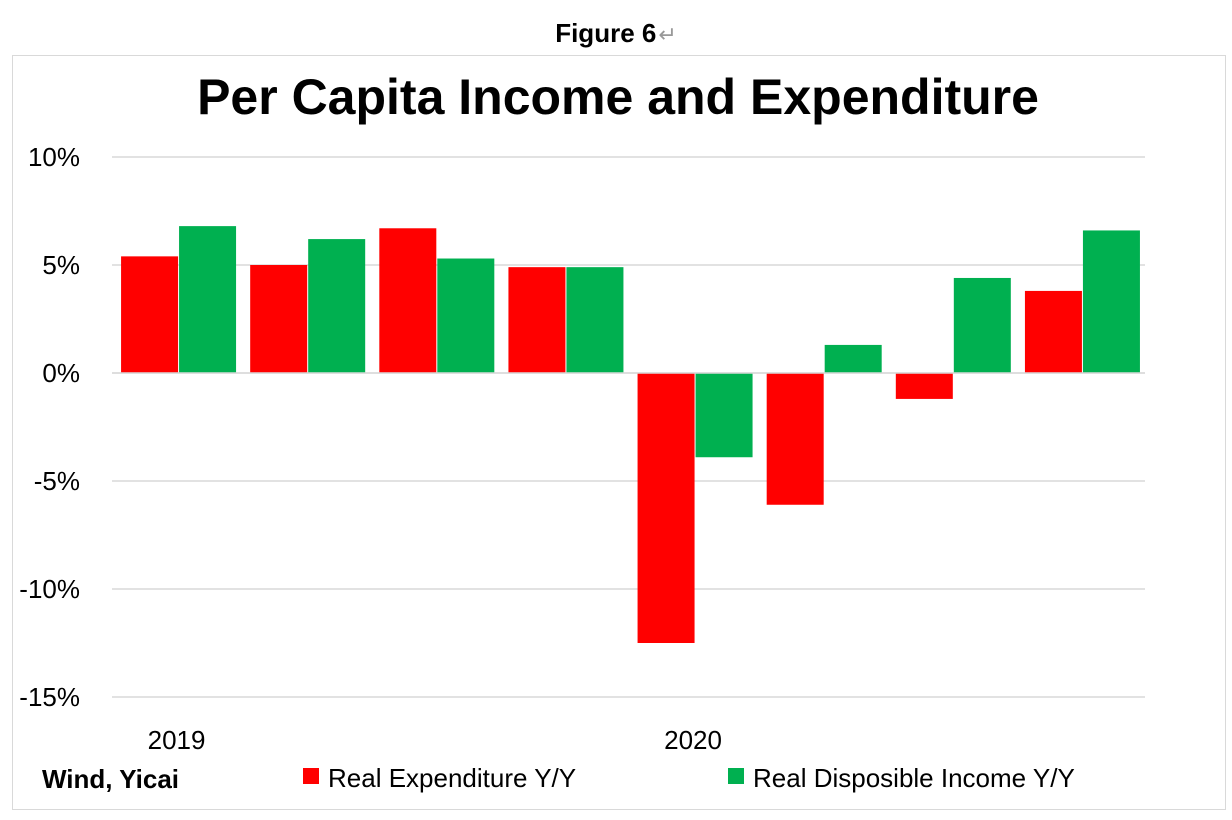  I want to click on legend-label: Real Disposible Income Y/Y, so click(914, 778).